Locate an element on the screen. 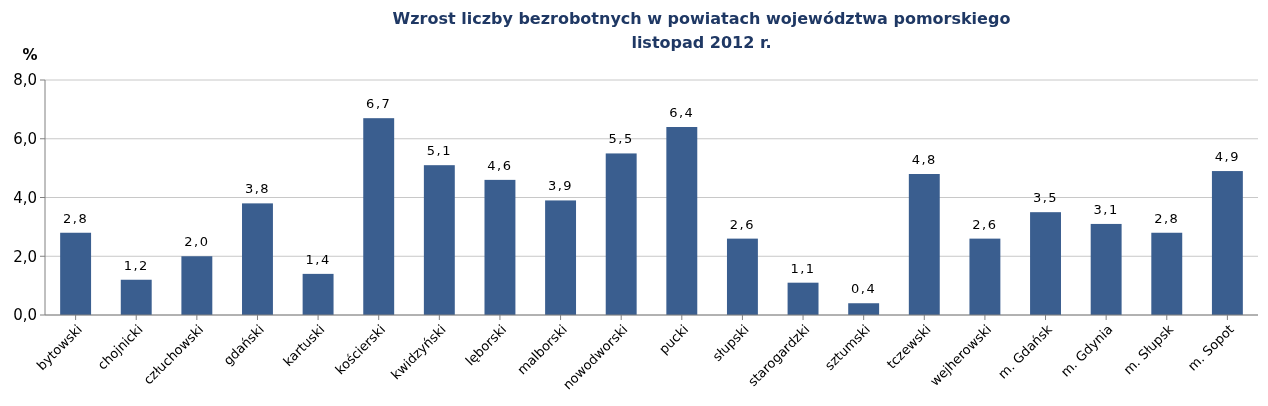 The height and width of the screenshot is (406, 1268). data-label: 3,8 is located at coordinates (257, 189).